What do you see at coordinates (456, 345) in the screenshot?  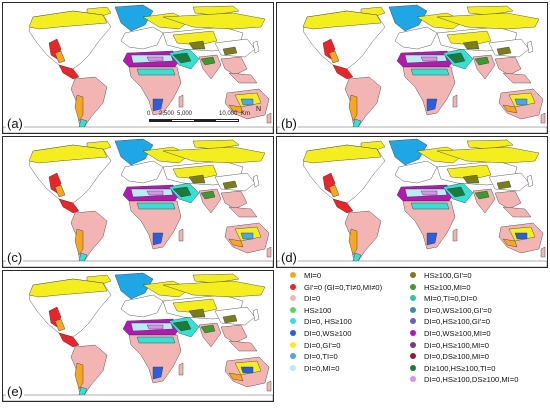 I see `legend-label: DI=0,HS≥100,MI=0` at bounding box center [456, 345].